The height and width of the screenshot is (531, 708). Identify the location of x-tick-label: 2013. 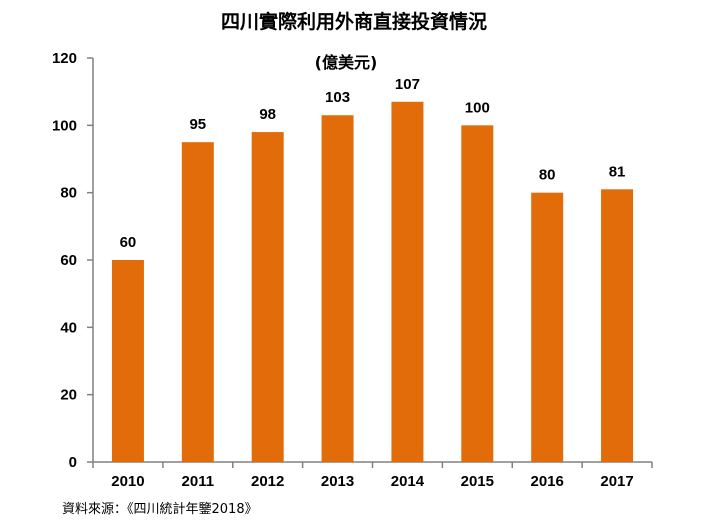
(337, 481).